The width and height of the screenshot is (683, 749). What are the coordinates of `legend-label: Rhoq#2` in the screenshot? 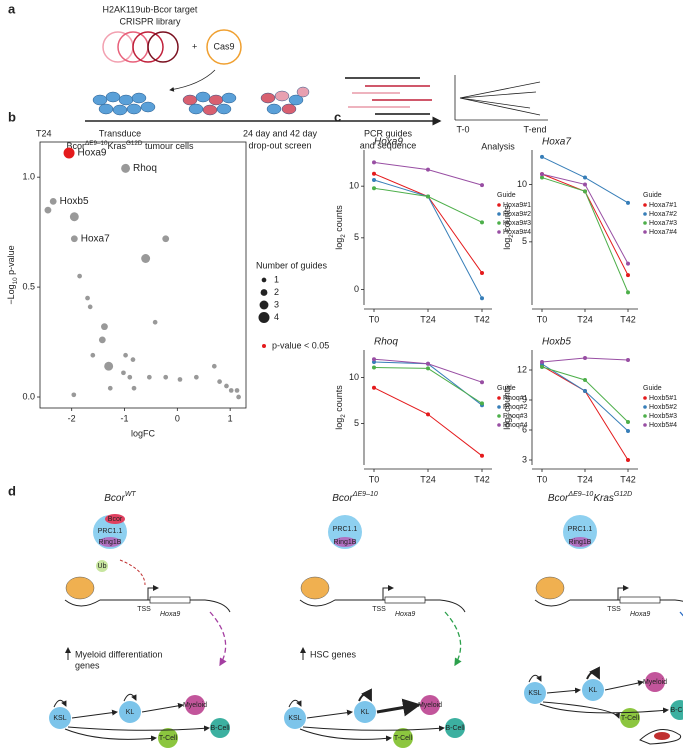 It's located at (515, 407).